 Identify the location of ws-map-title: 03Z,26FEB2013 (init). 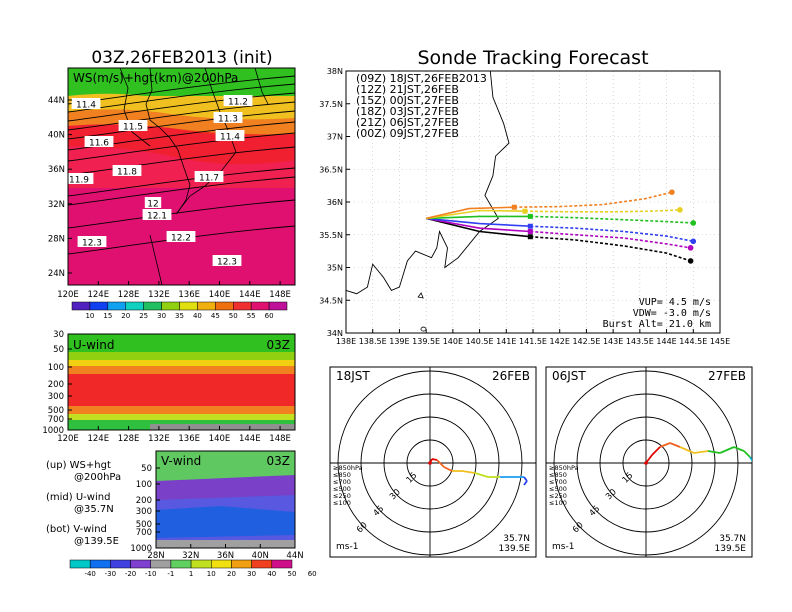
(181, 58).